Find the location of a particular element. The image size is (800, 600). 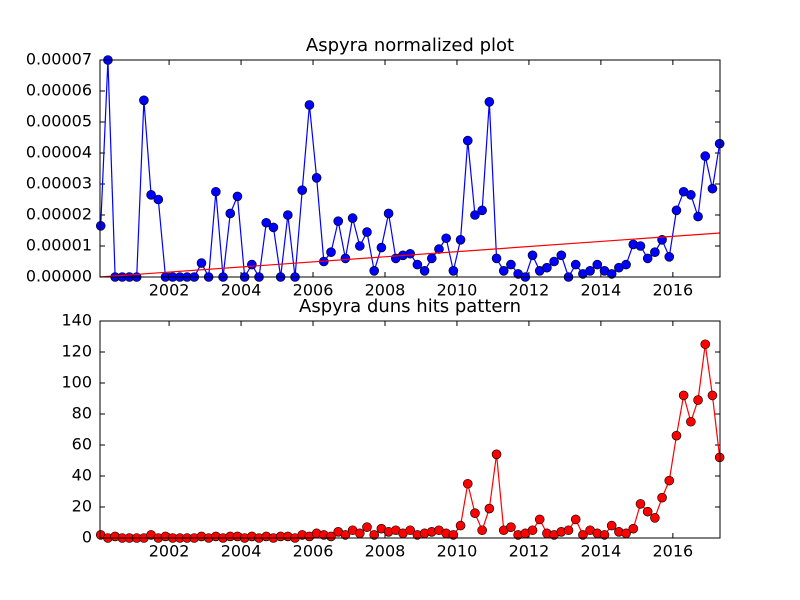

x-tick-label: 2006 is located at coordinates (313, 551).